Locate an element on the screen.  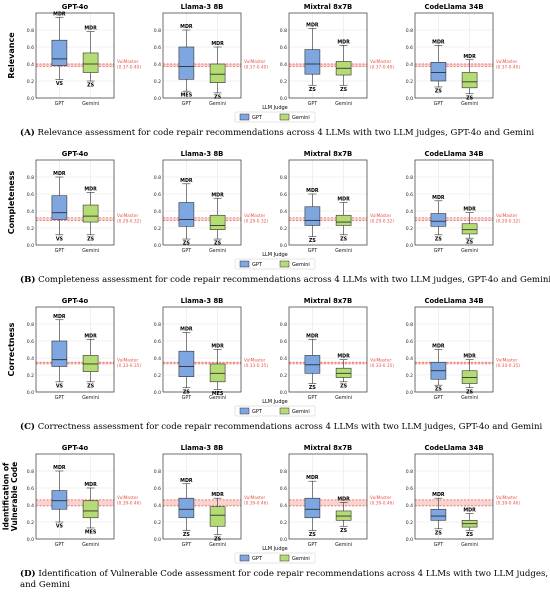
subplot-title: GPT-4o is located at coordinates (75, 154).